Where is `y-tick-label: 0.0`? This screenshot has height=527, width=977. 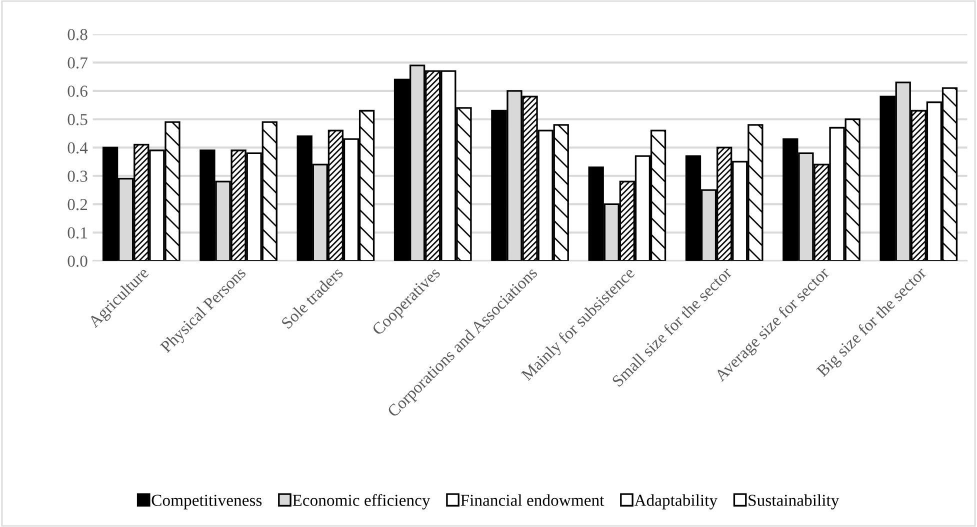 y-tick-label: 0.0 is located at coordinates (78, 261).